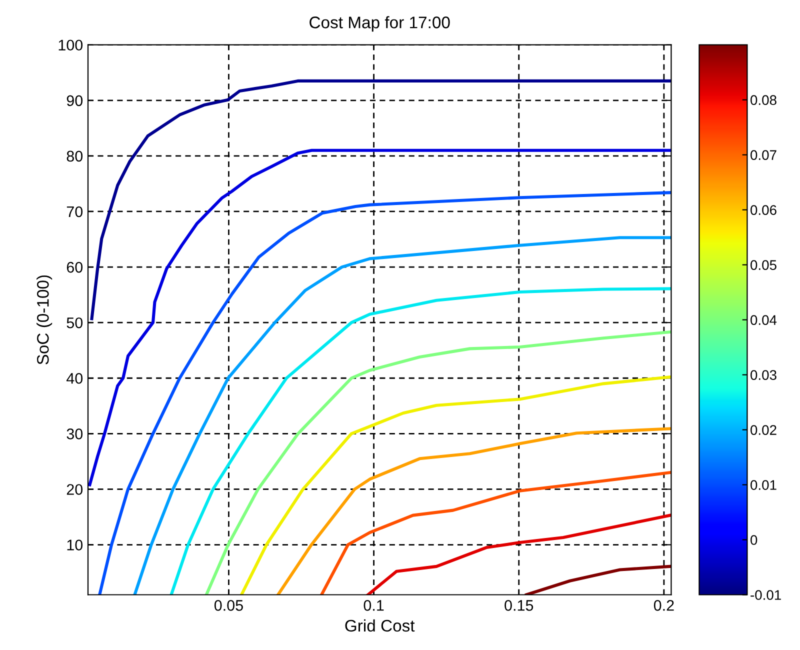  What do you see at coordinates (44, 319) in the screenshot?
I see `y-axis-title: SoC (0-100)` at bounding box center [44, 319].